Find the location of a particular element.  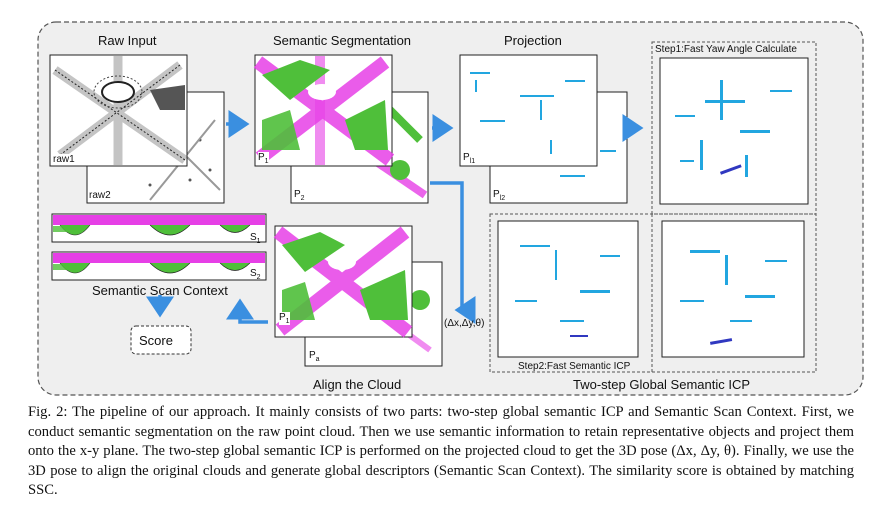

p2-tag: P2 is located at coordinates (299, 195).